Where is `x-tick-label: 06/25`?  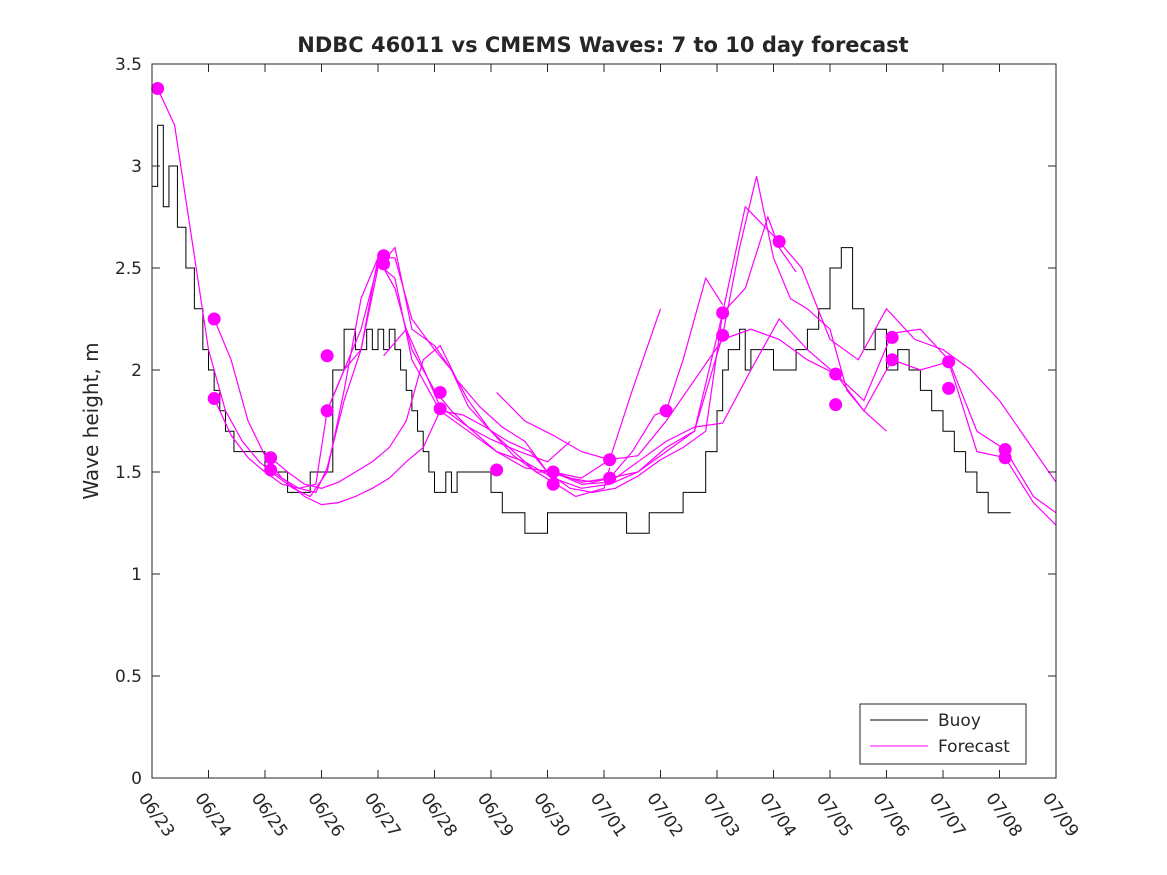
x-tick-label: 06/25 is located at coordinates (269, 815).